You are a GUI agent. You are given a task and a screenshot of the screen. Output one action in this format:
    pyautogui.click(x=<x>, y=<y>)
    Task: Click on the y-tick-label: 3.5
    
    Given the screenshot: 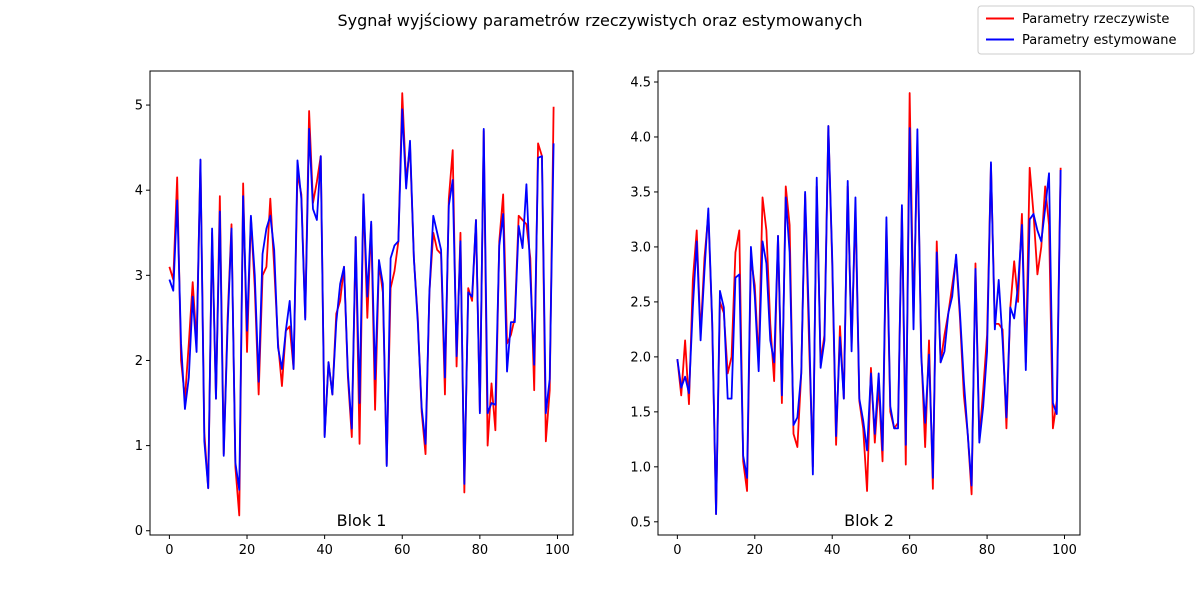 What is the action you would take?
    pyautogui.click(x=640, y=192)
    